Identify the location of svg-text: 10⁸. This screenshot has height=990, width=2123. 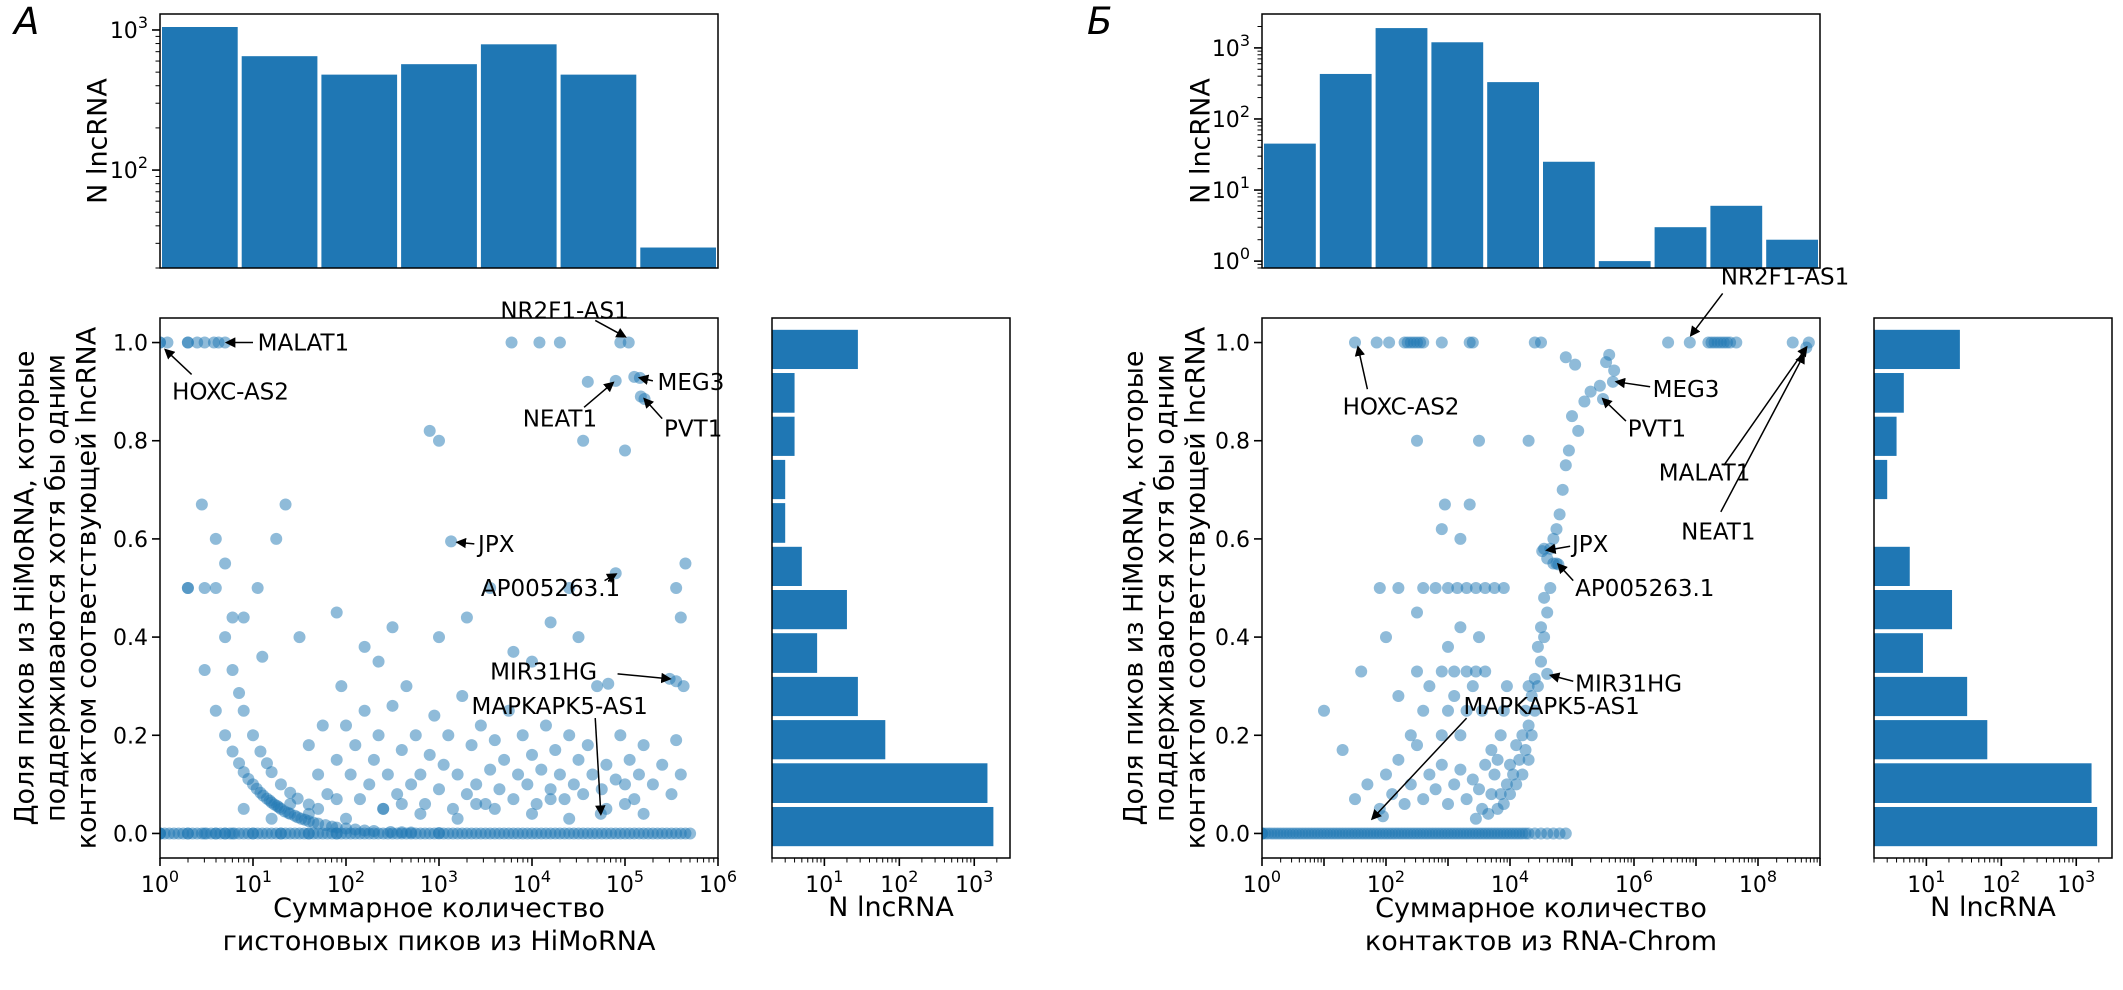
(1758, 882).